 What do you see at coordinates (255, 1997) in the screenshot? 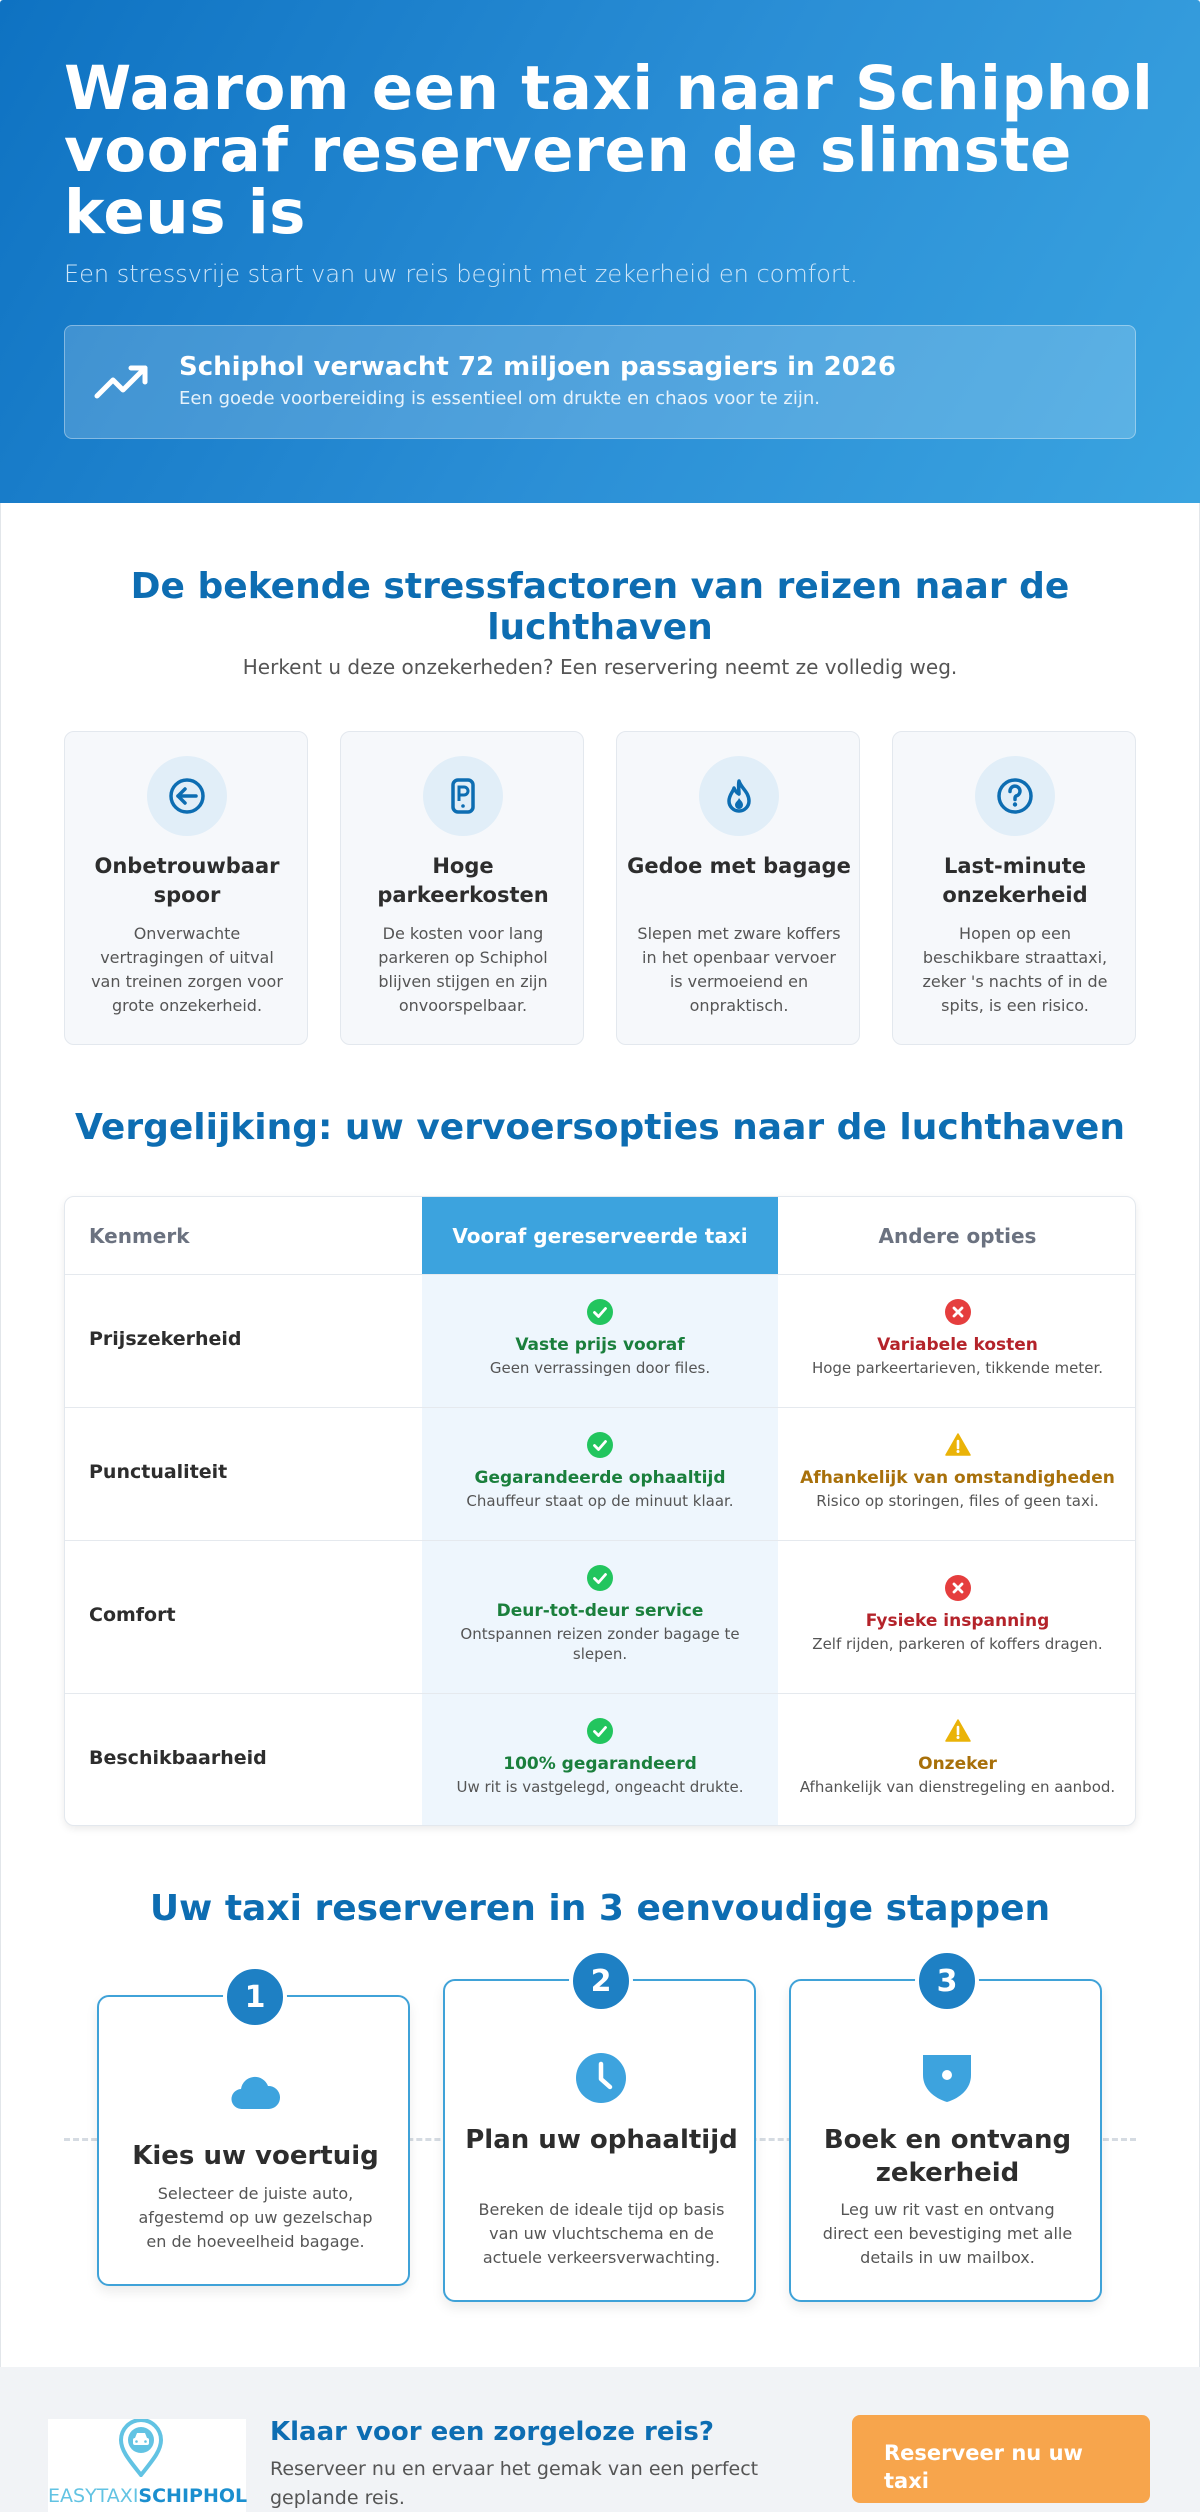
I see `step-number: 1` at bounding box center [255, 1997].